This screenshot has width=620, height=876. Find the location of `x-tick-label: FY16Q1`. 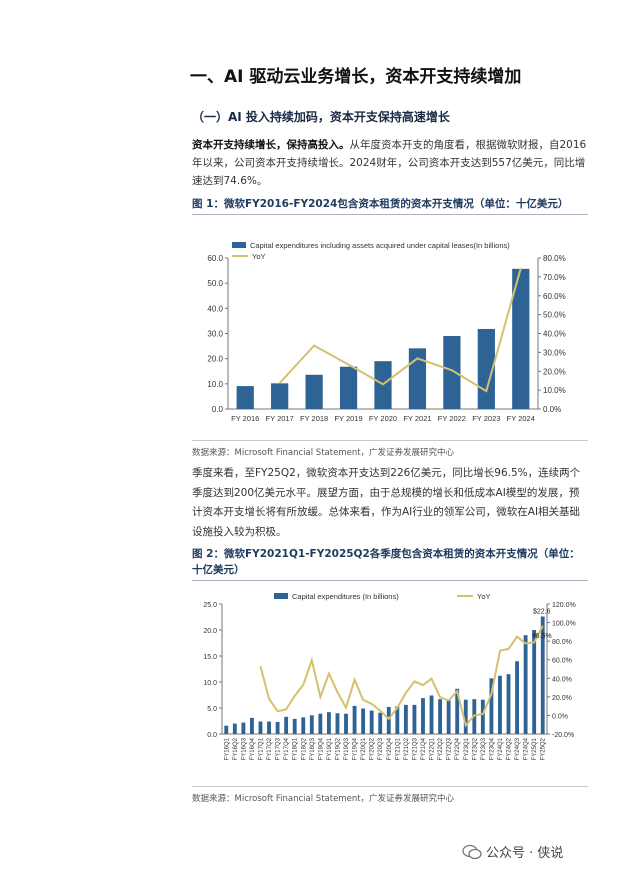

x-tick-label: FY16Q1 is located at coordinates (227, 748).